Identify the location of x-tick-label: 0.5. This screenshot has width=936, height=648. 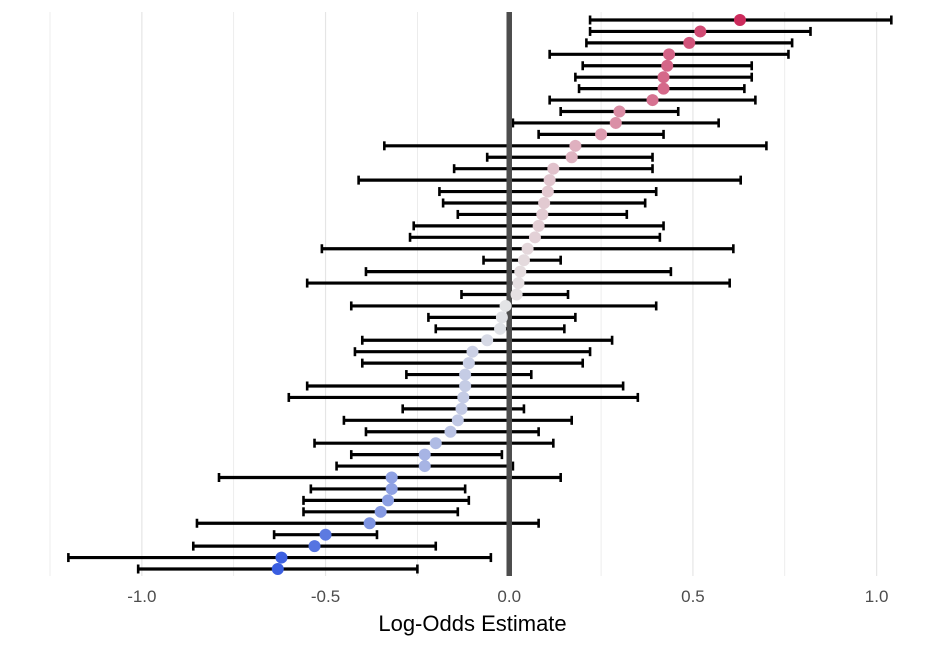
(693, 596).